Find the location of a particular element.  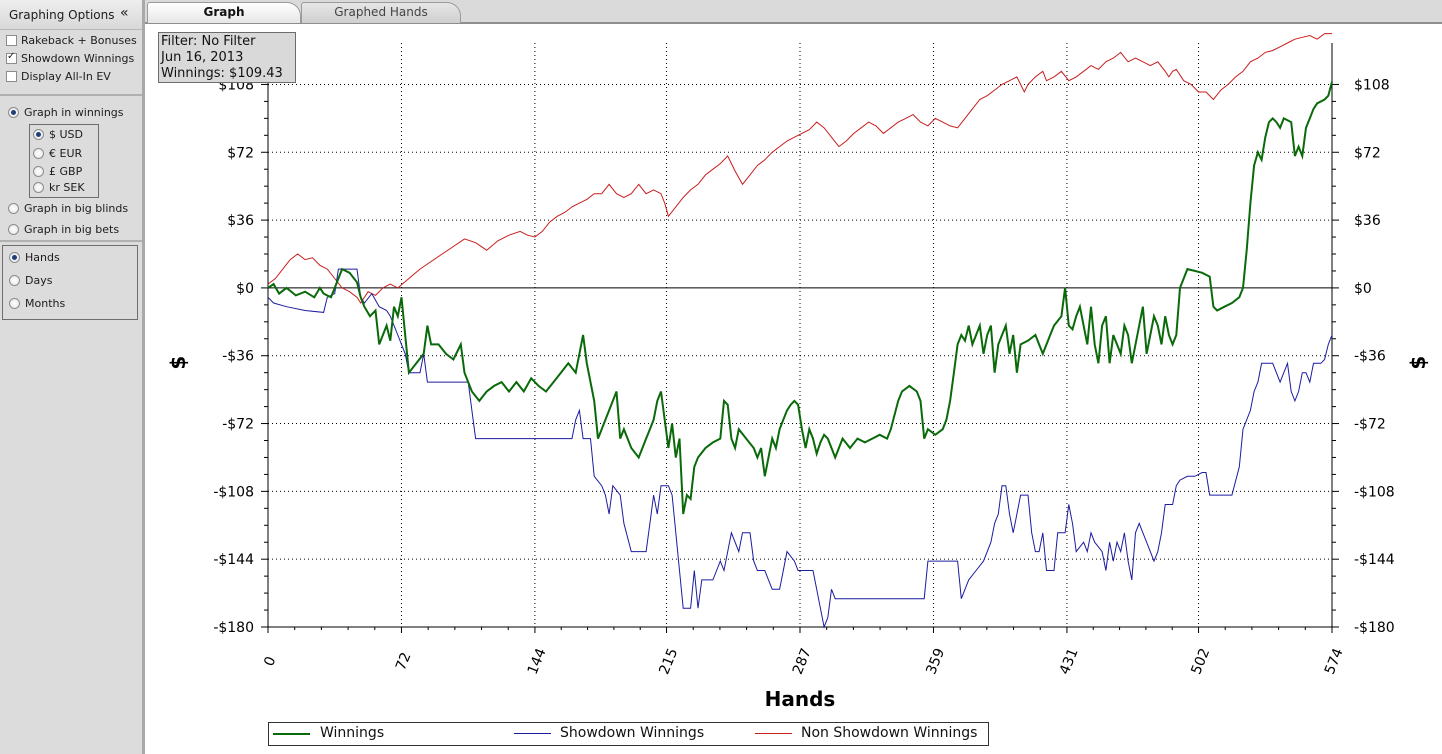

rakeback-bonuses-checkbox: Rakeback + Bonuses is located at coordinates (71, 40).